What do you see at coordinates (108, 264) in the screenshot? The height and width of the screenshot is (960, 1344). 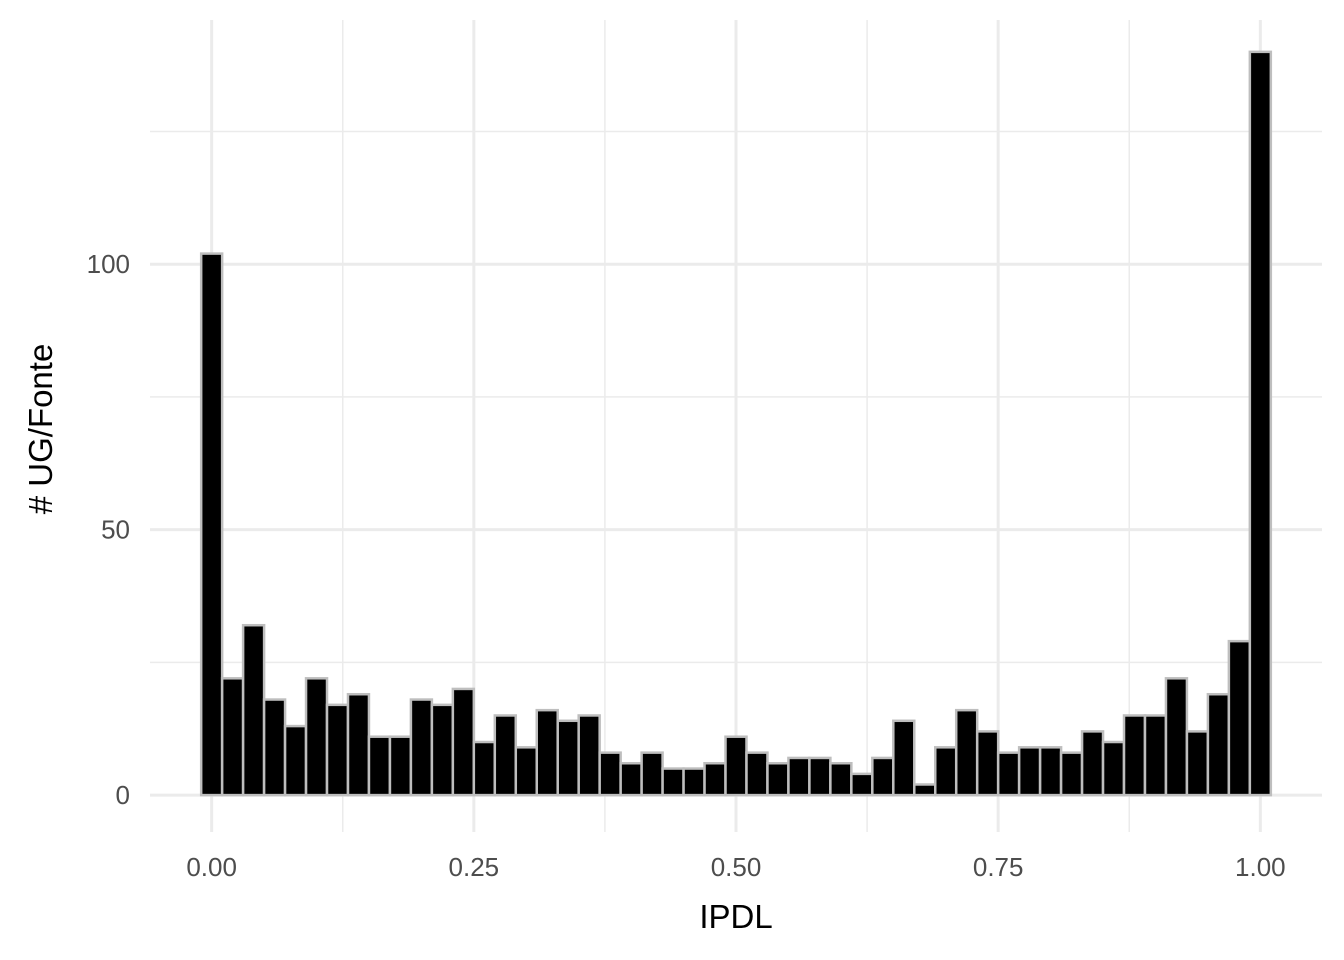 I see `y-tick-label: 100` at bounding box center [108, 264].